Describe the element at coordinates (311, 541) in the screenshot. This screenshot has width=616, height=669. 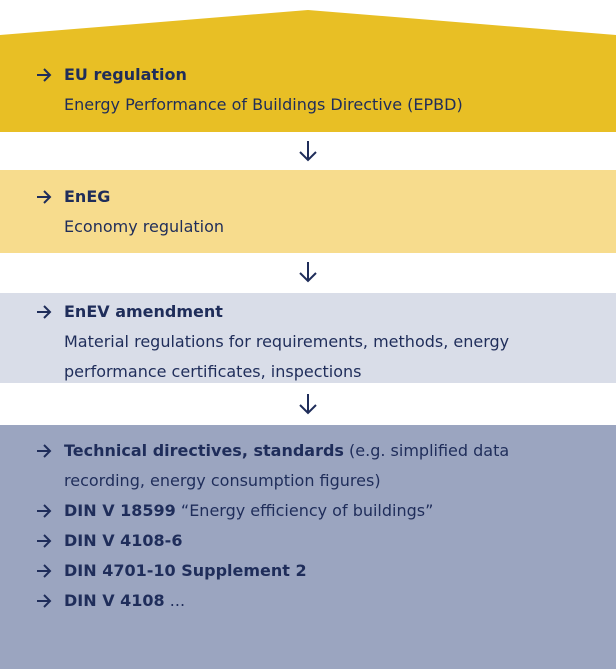
I see `list-item: DIN V 4108-6` at that location.